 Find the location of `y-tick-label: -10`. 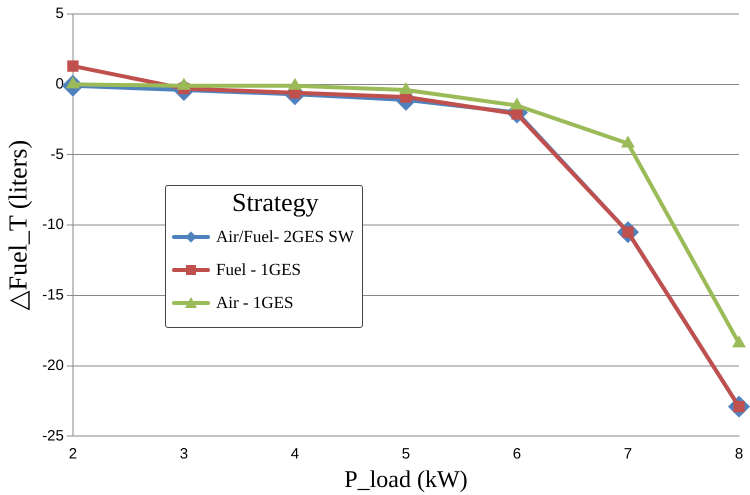

y-tick-label: -10 is located at coordinates (53, 225).